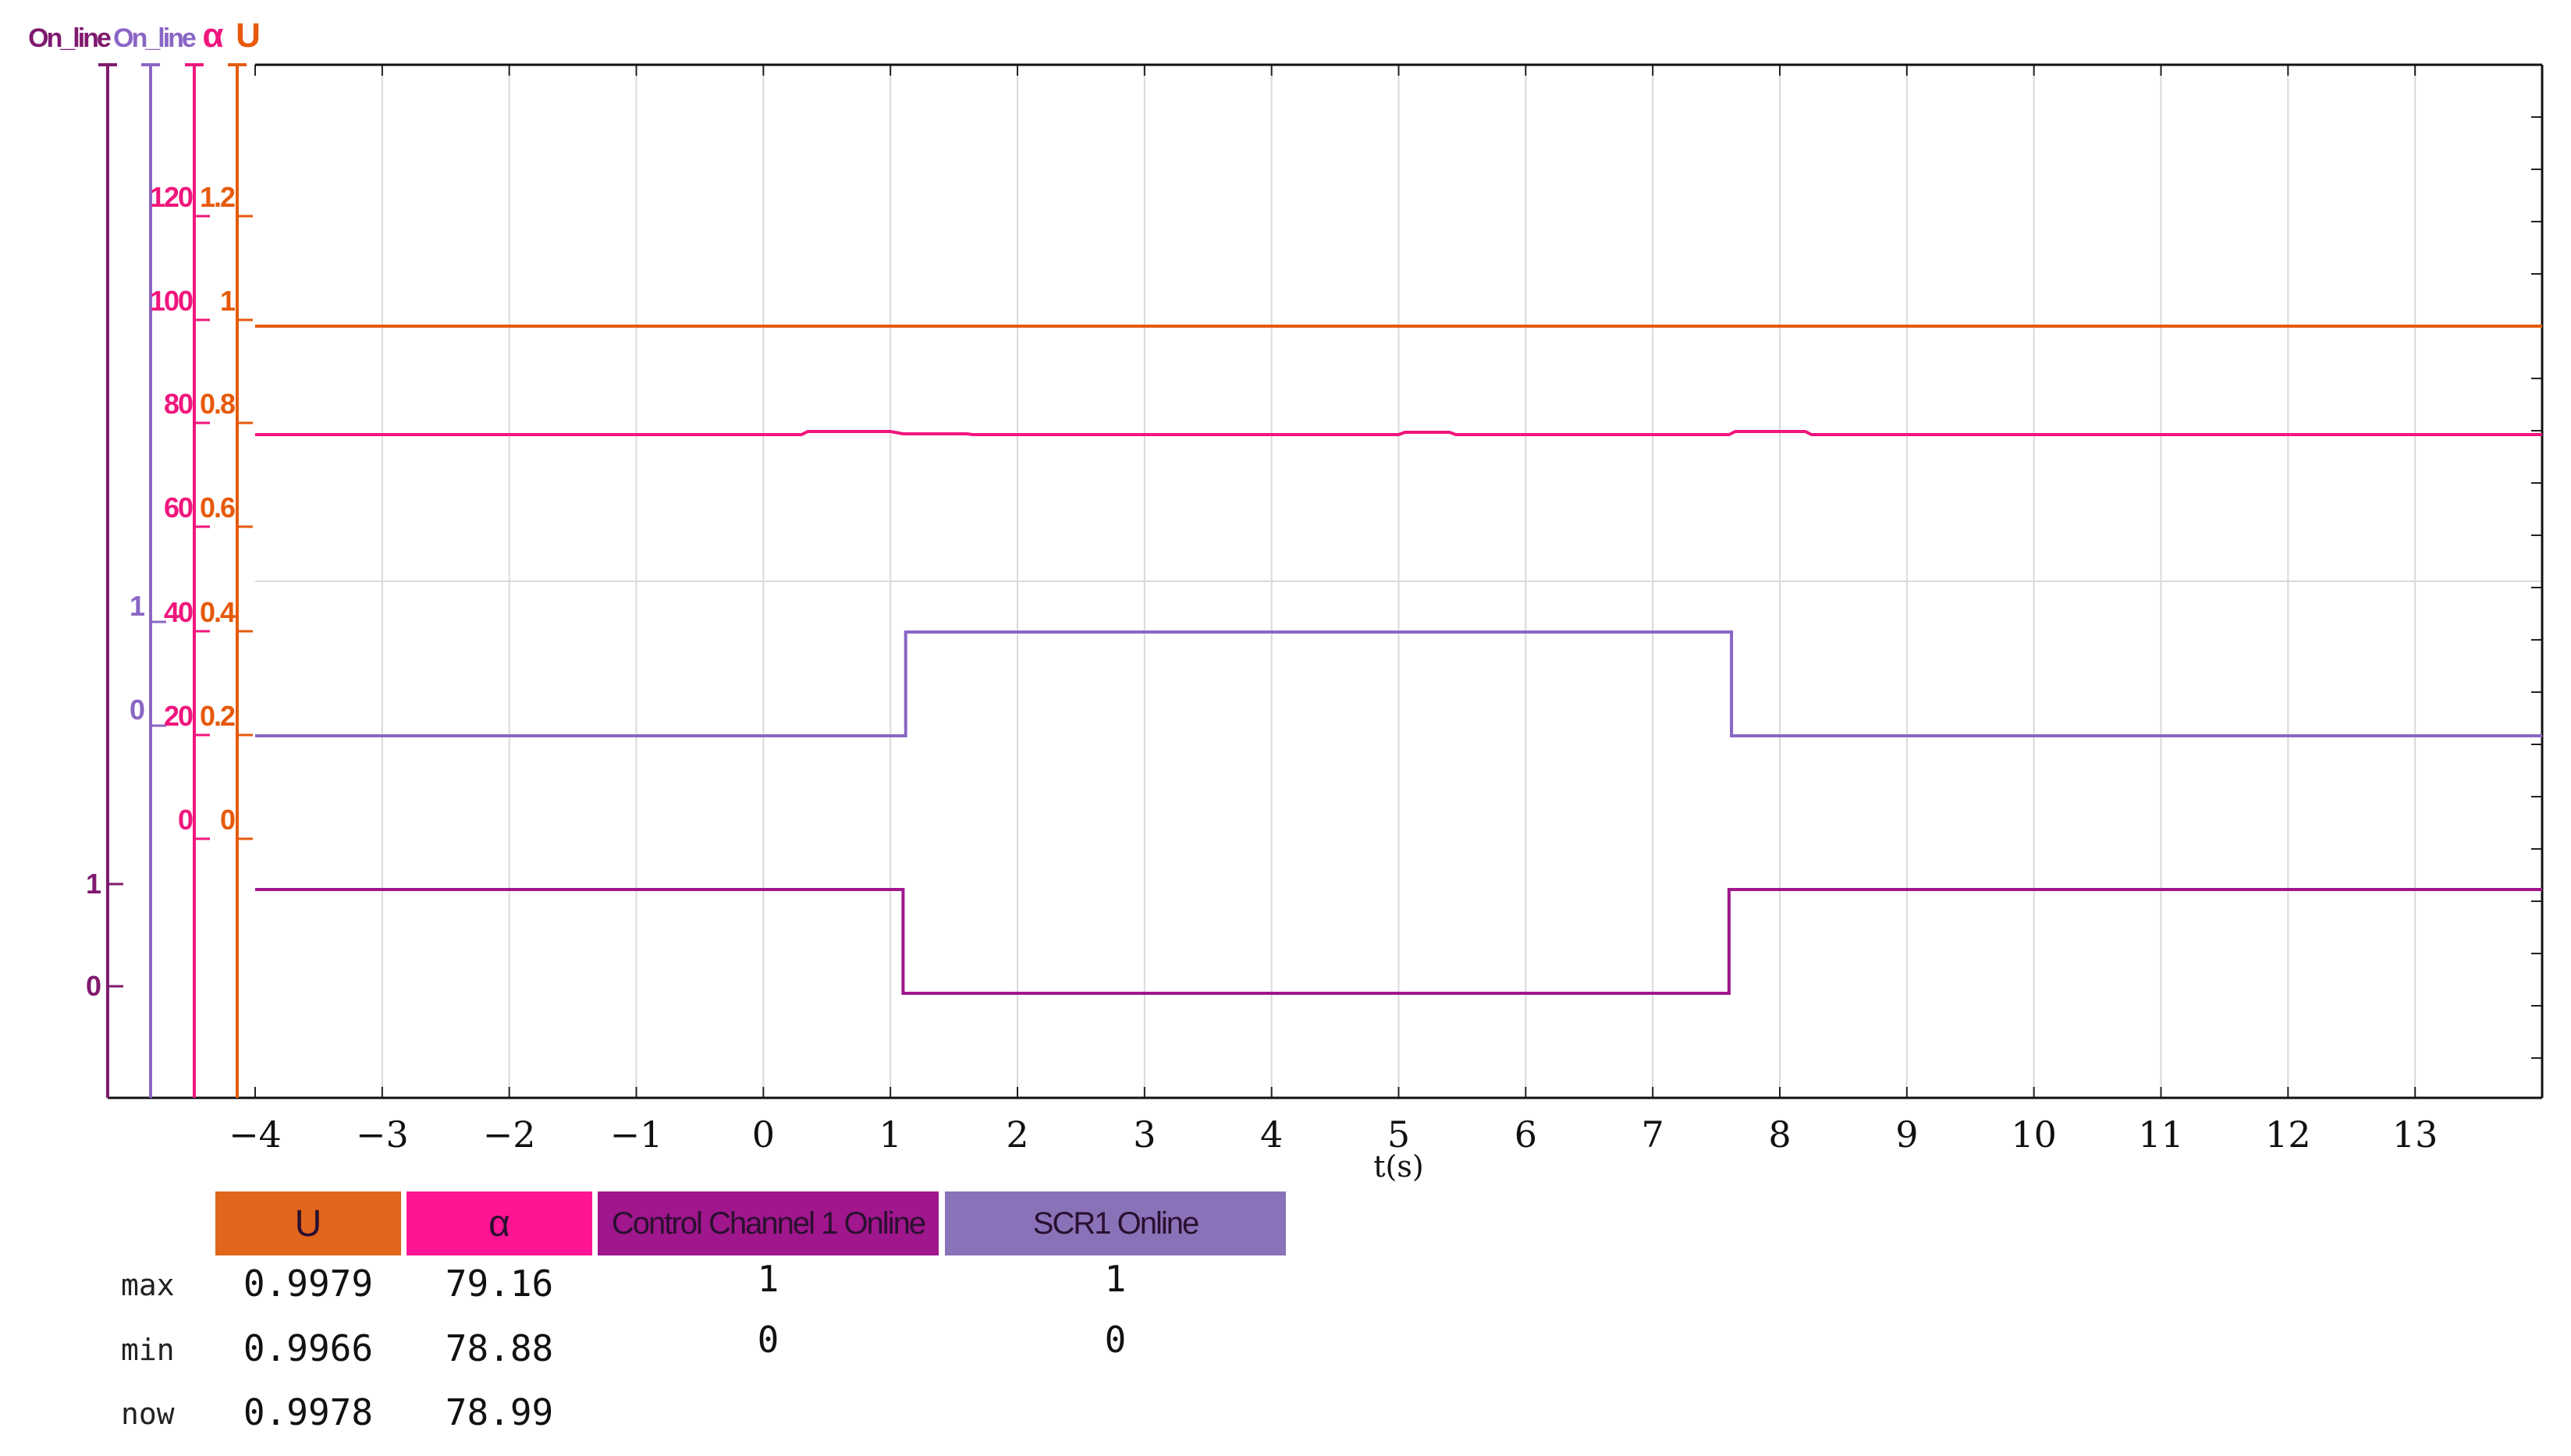  I want to click on legend-alpha: α, so click(499, 1223).